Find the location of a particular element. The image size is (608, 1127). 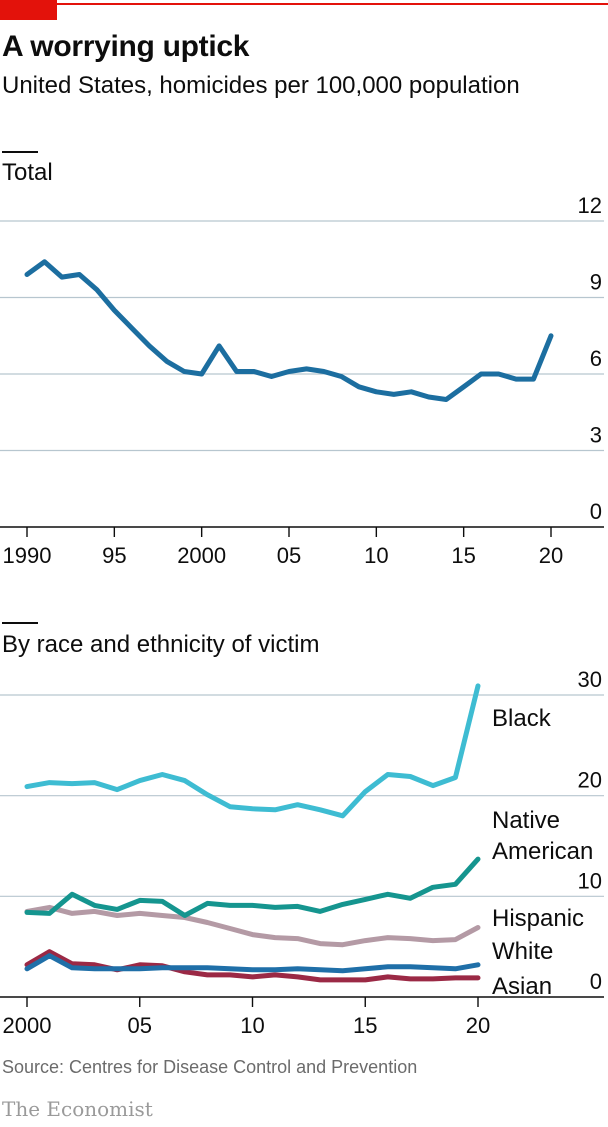

series-line-native-american is located at coordinates (252, 887).